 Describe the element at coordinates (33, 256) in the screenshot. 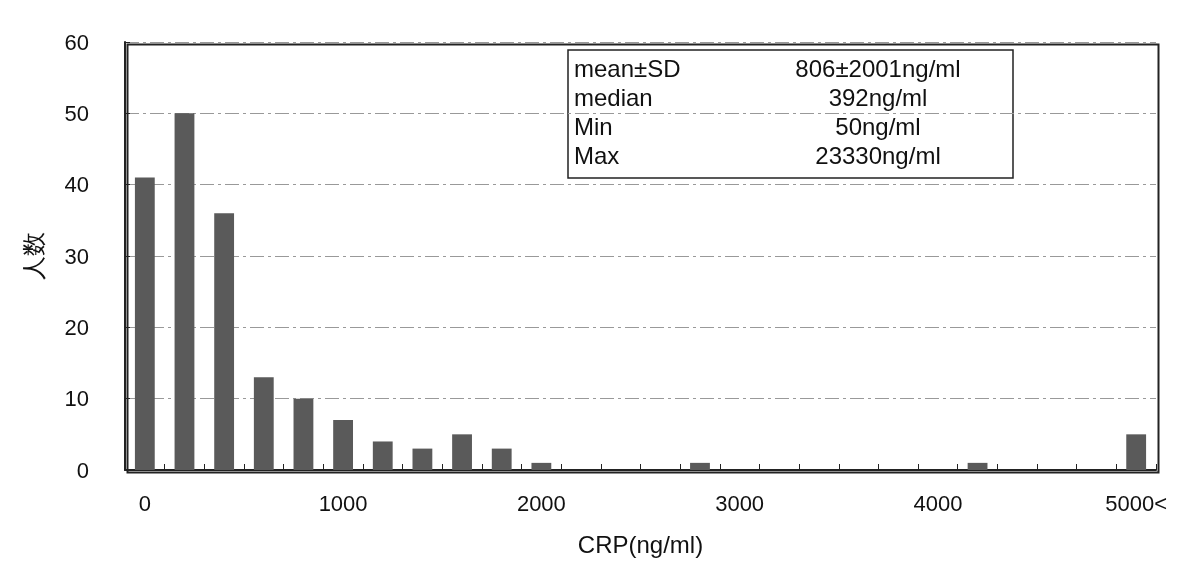

I see `y-axis-title: 人数` at that location.